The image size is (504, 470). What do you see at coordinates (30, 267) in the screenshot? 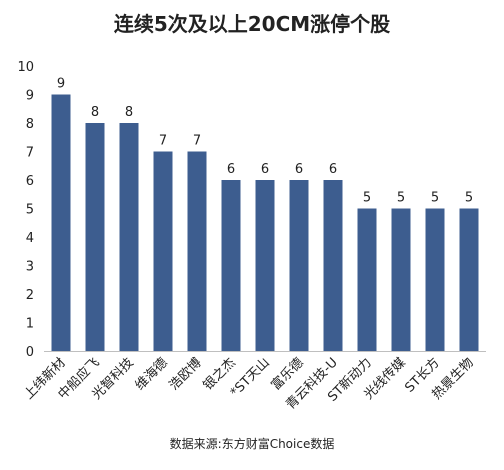
I see `y-tick-label: 3` at bounding box center [30, 267].